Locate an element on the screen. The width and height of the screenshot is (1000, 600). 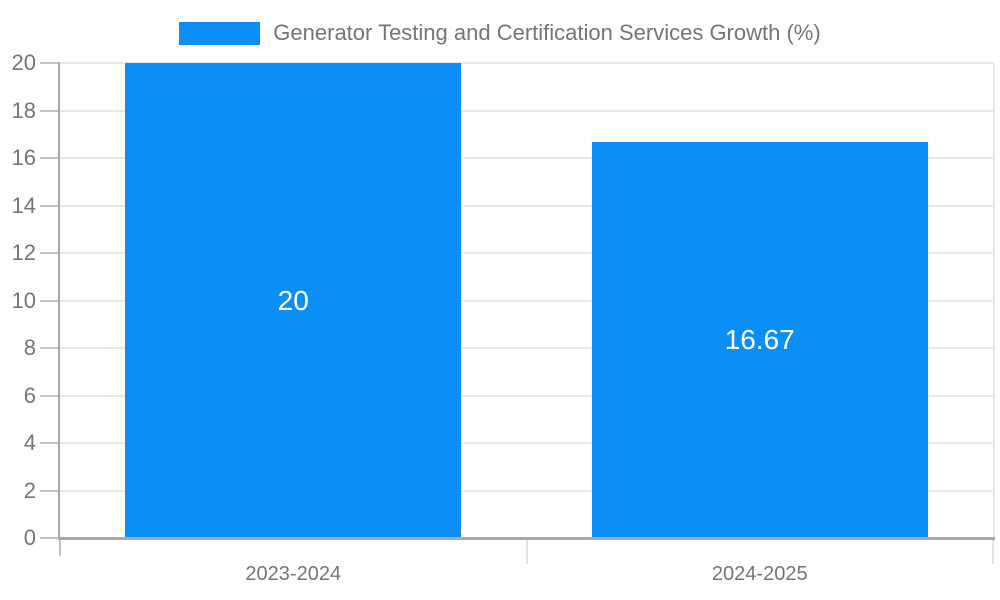
plot-border-right is located at coordinates (994, 300).